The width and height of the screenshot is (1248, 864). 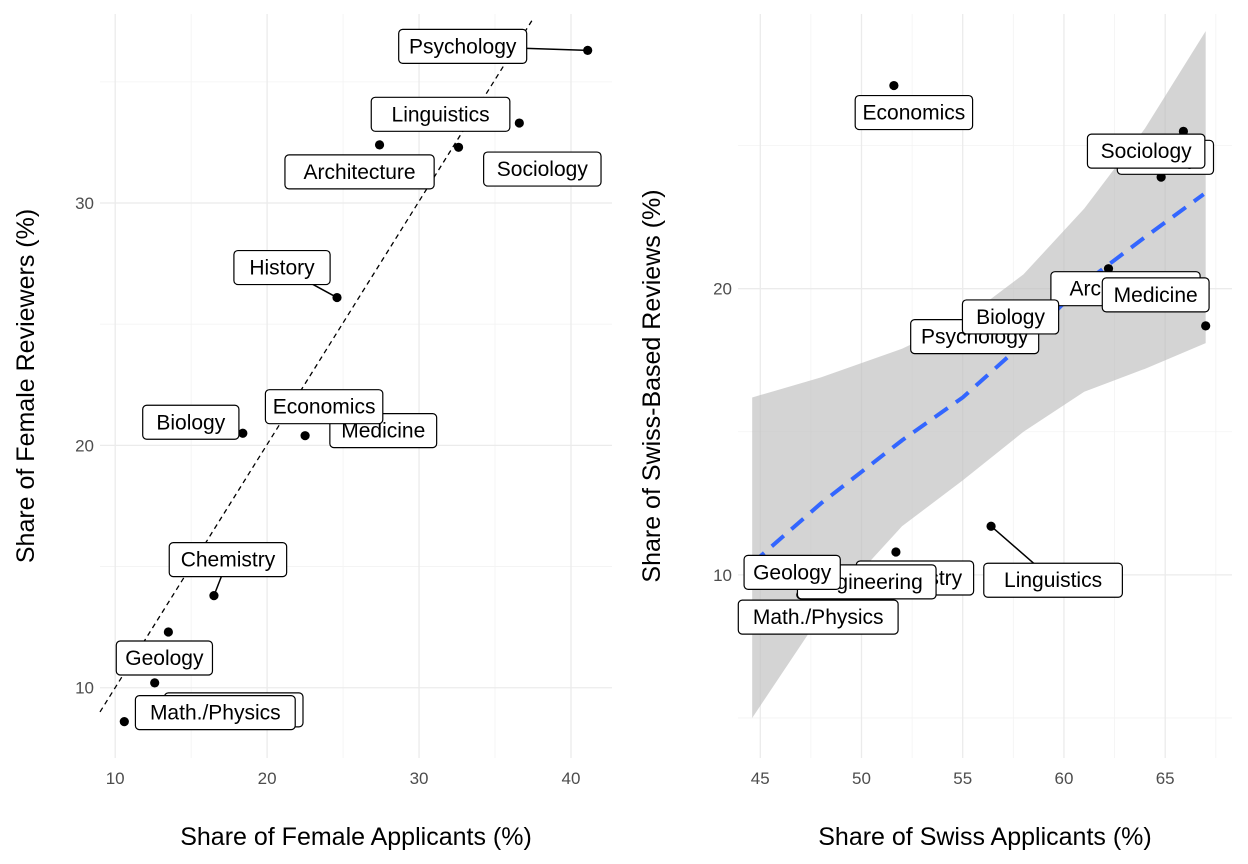 I want to click on x-tick-label: 50, so click(x=861, y=778).